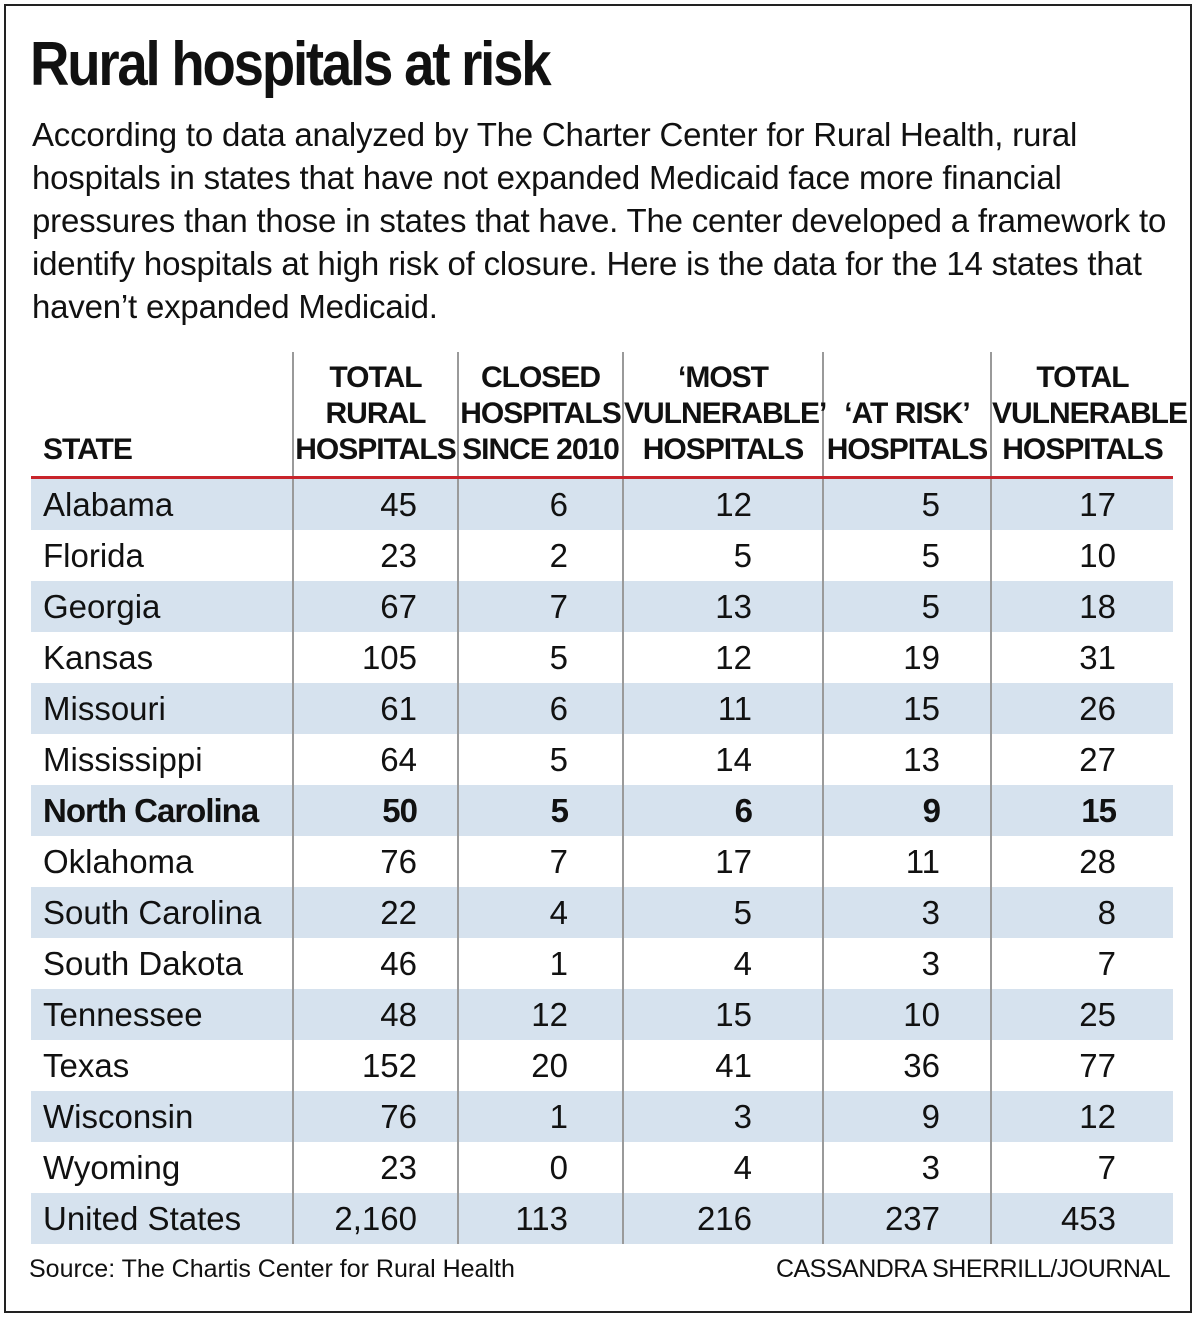 This screenshot has height=1319, width=1200. What do you see at coordinates (375, 1014) in the screenshot?
I see `value-cell-total-rural: 48` at bounding box center [375, 1014].